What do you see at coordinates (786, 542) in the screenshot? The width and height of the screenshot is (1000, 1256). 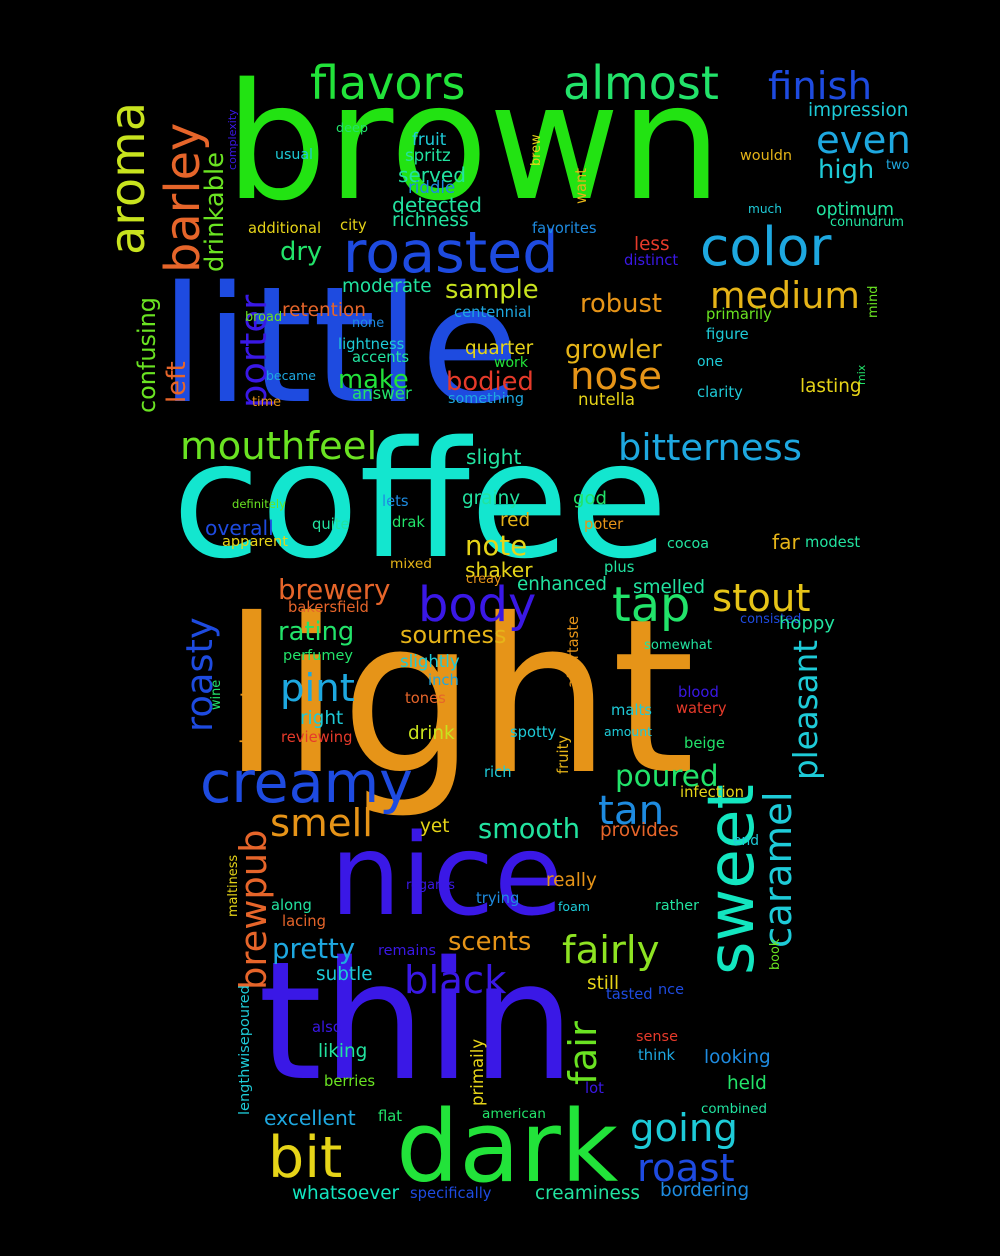 I see `word-far: far` at bounding box center [786, 542].